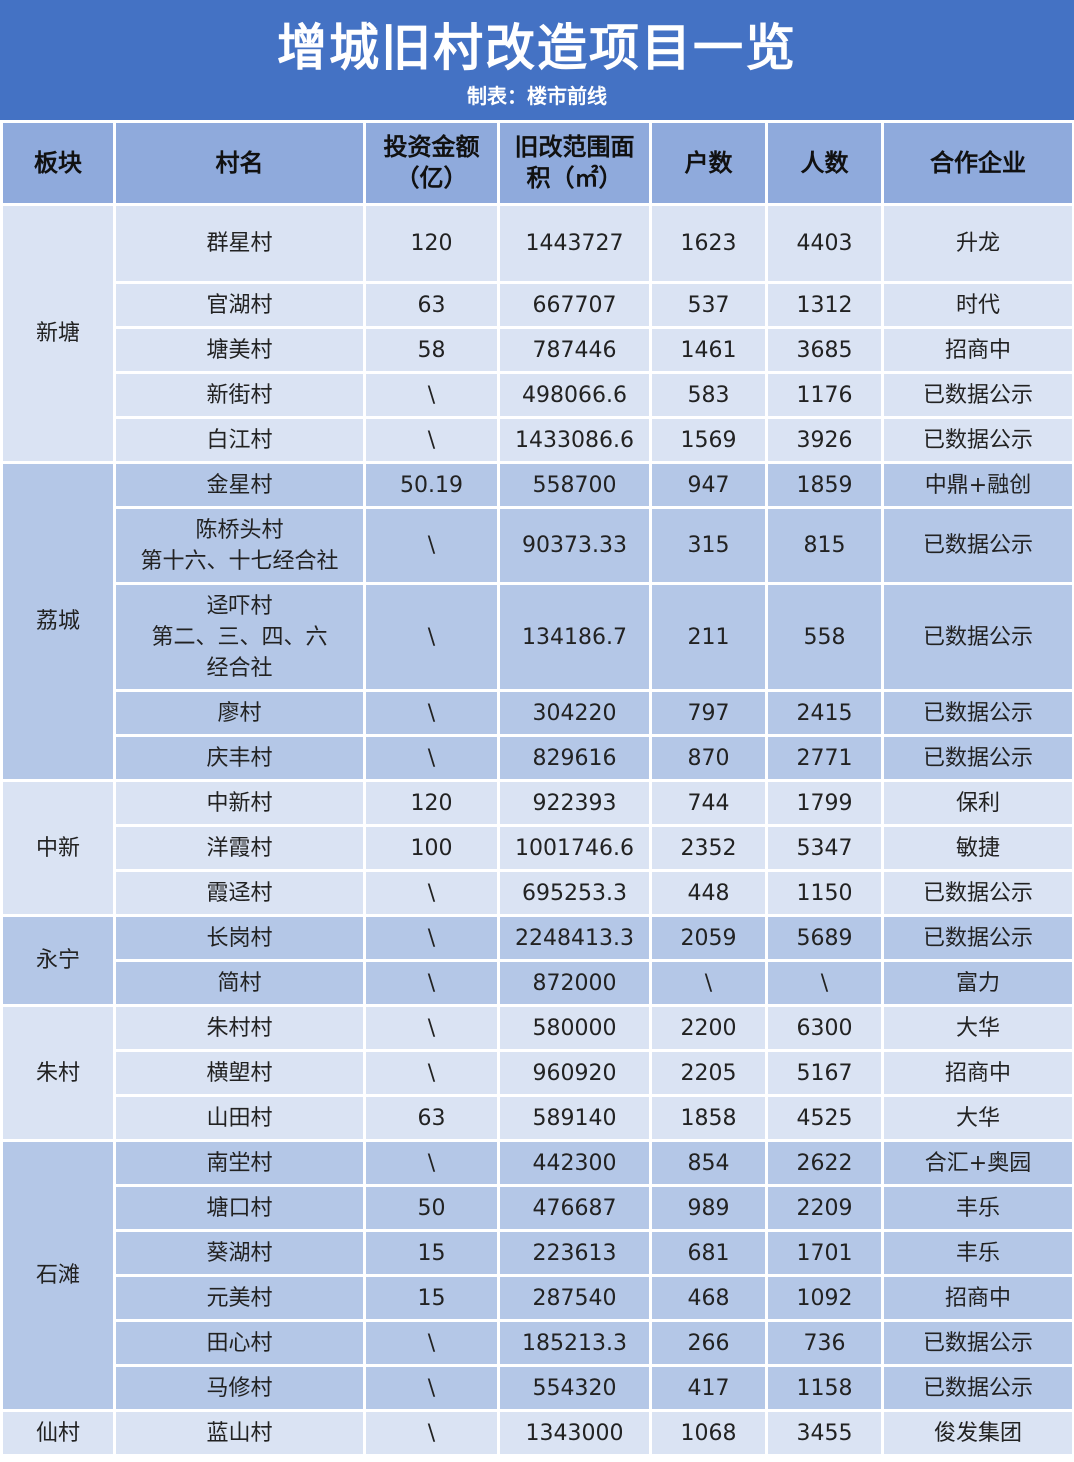 The height and width of the screenshot is (1462, 1074). Describe the element at coordinates (824, 637) in the screenshot. I see `population-cell: 558` at that location.